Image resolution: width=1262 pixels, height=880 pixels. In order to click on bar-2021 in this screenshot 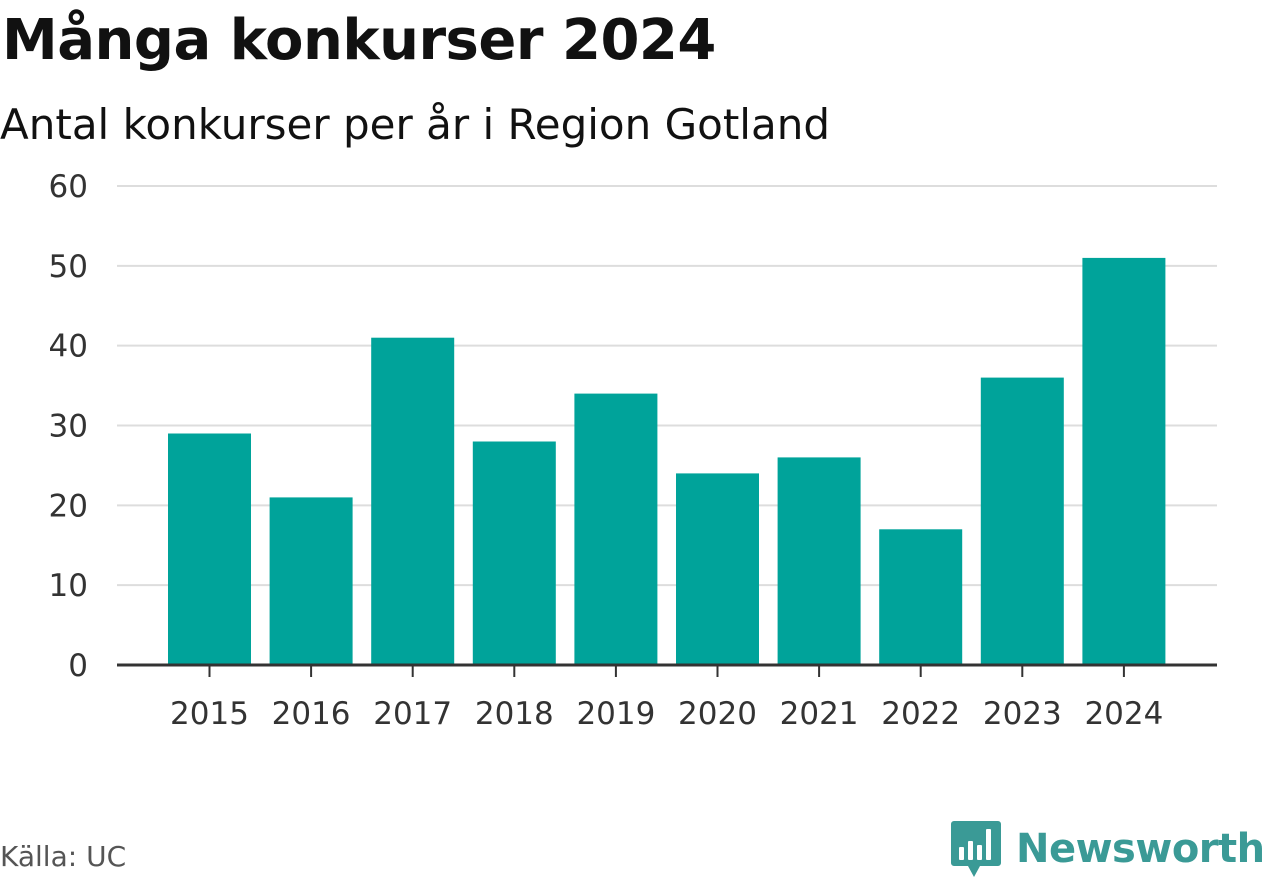, I will do `click(819, 561)`.